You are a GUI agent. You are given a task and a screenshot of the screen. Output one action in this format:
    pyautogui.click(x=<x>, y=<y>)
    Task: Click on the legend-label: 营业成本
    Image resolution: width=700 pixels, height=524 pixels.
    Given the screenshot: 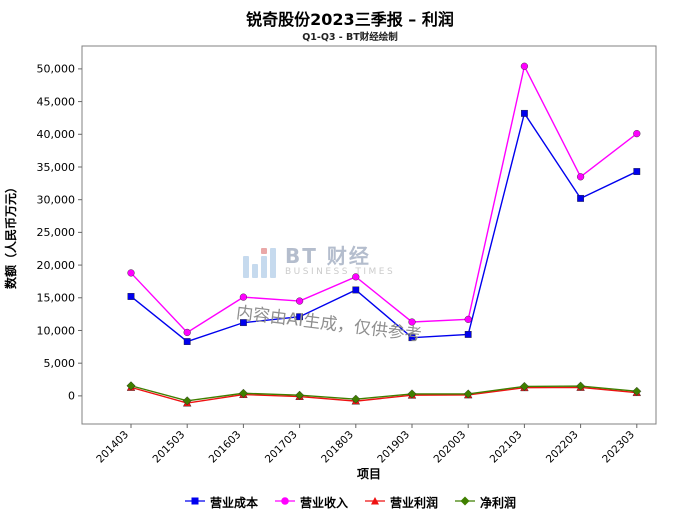 What is the action you would take?
    pyautogui.click(x=233, y=503)
    